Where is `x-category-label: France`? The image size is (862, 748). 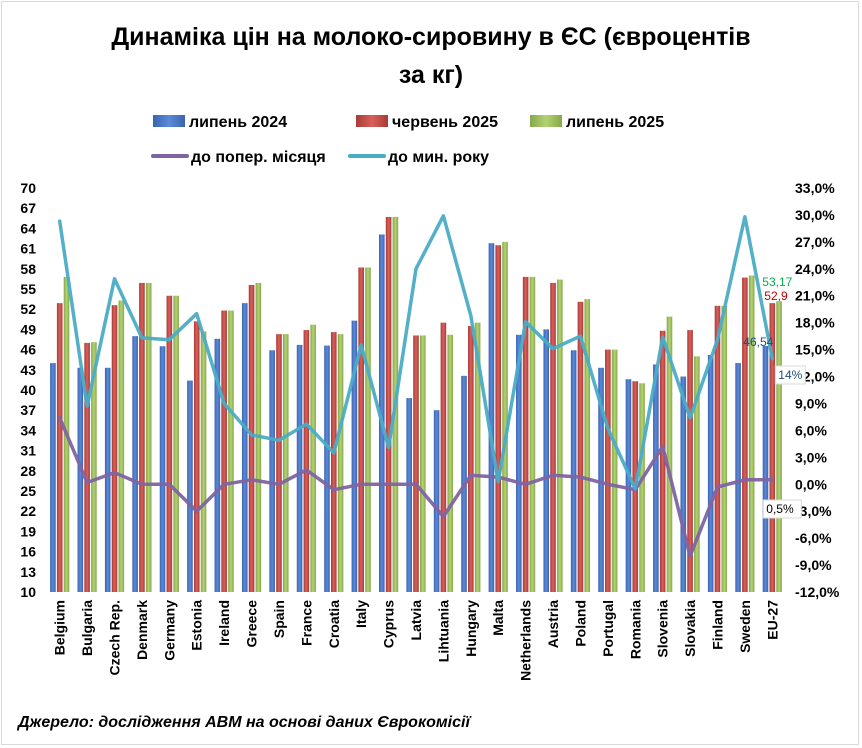
x-category-label: France is located at coordinates (306, 623).